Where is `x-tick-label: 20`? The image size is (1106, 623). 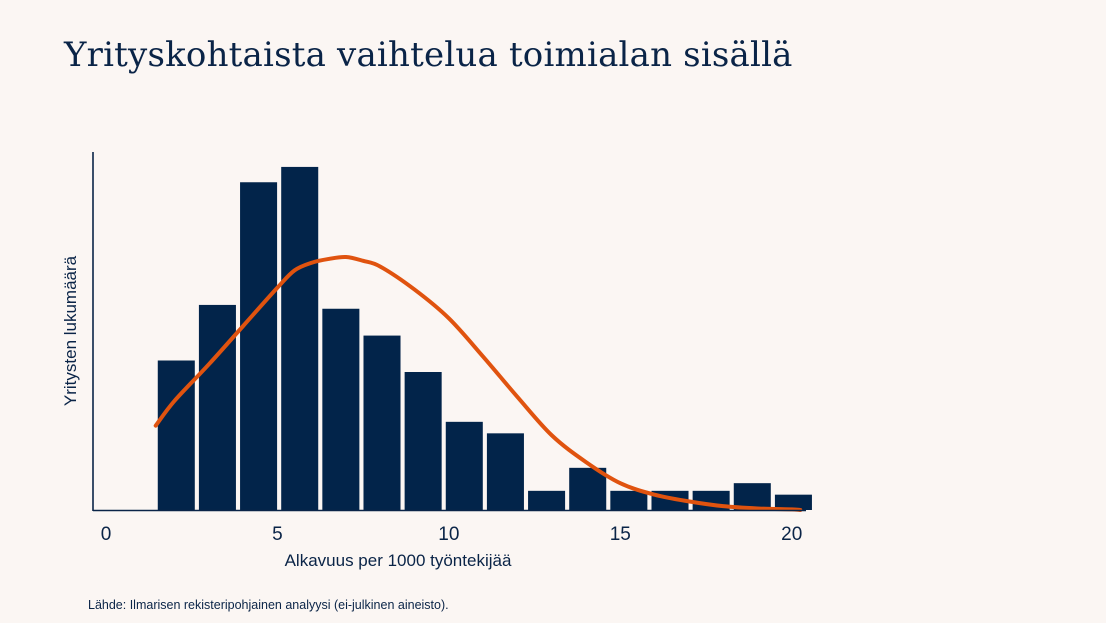
x-tick-label: 20 is located at coordinates (791, 534).